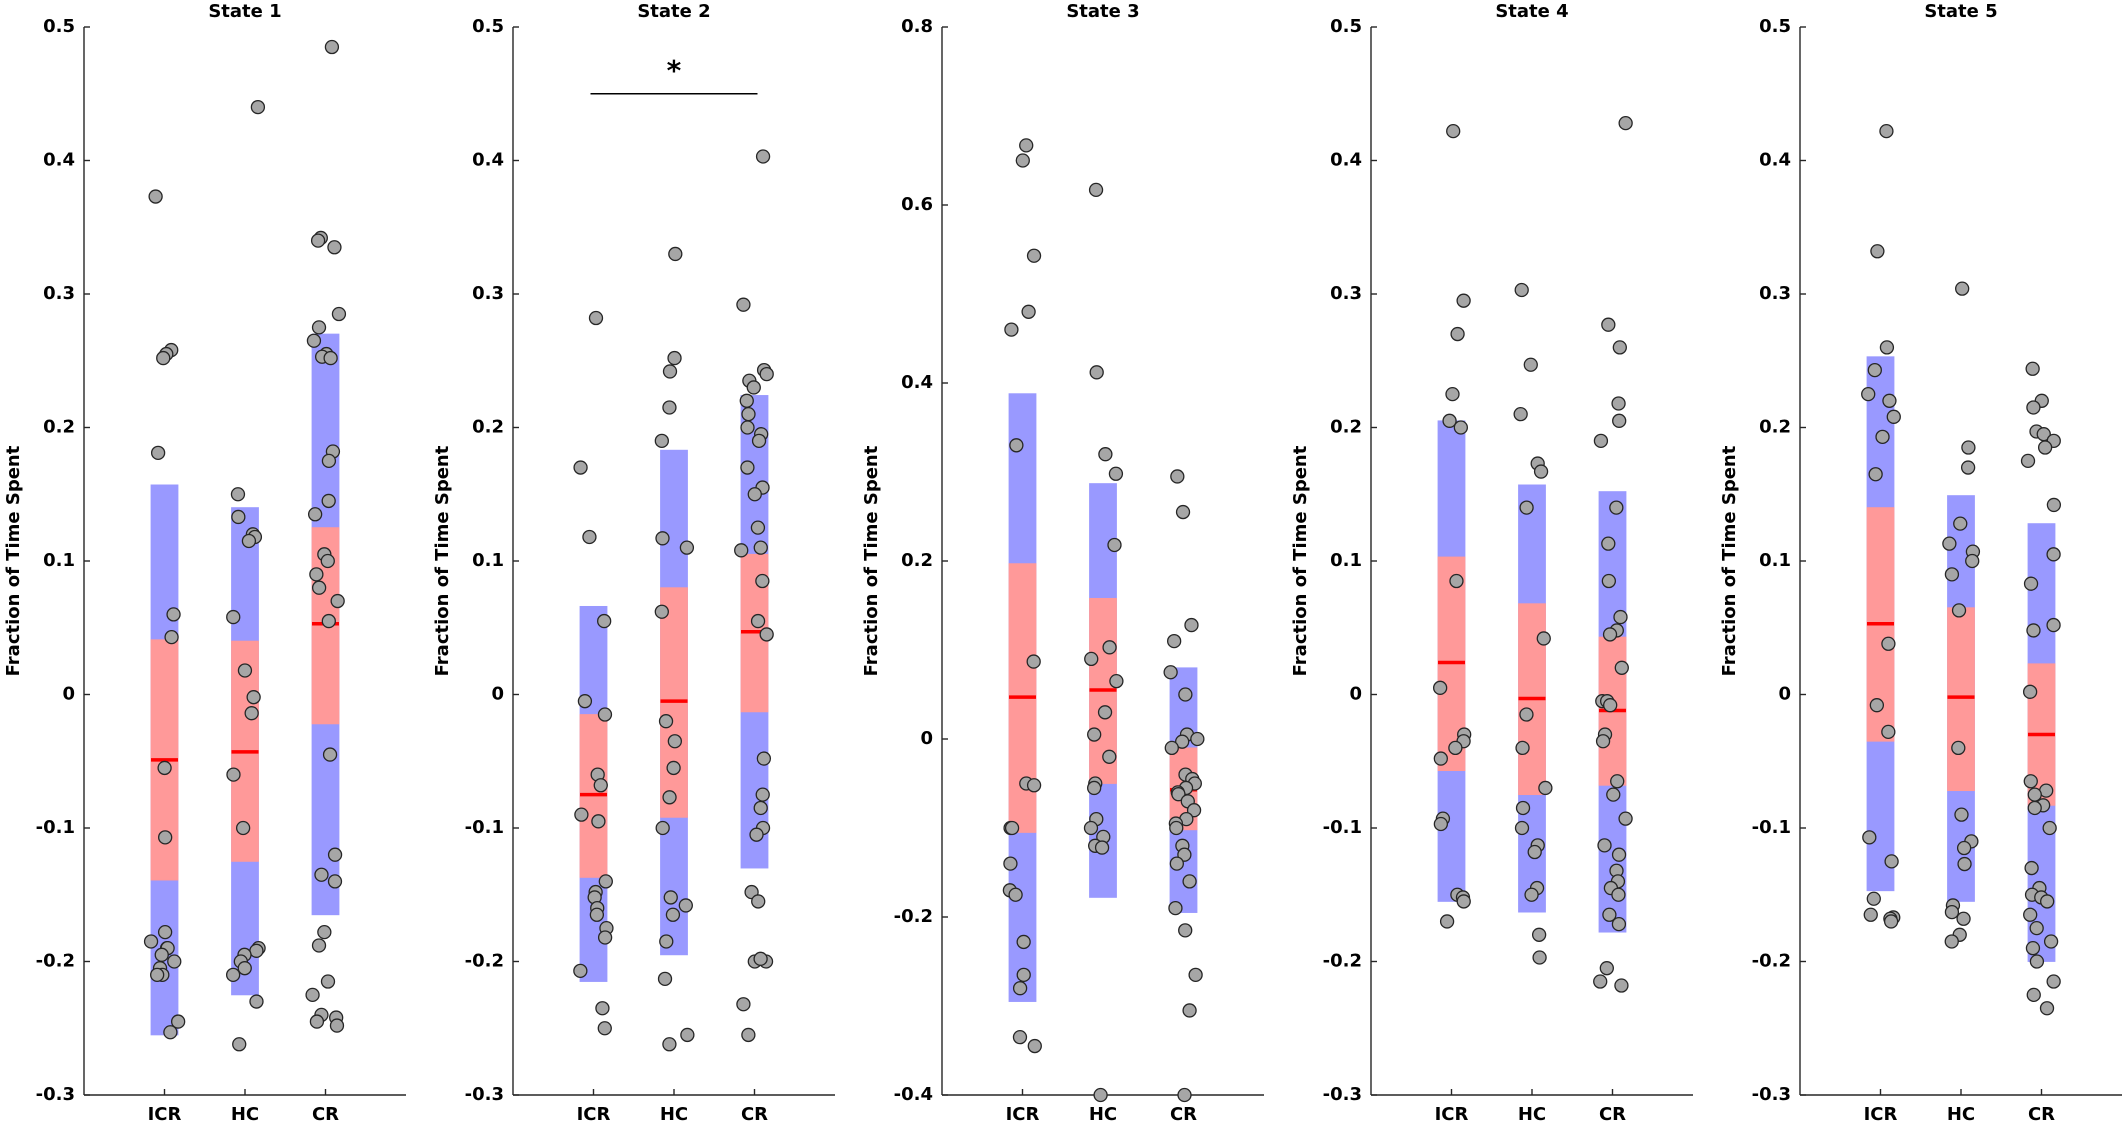  Describe the element at coordinates (1342, 827) in the screenshot. I see `y-tick-label: -0.1` at that location.